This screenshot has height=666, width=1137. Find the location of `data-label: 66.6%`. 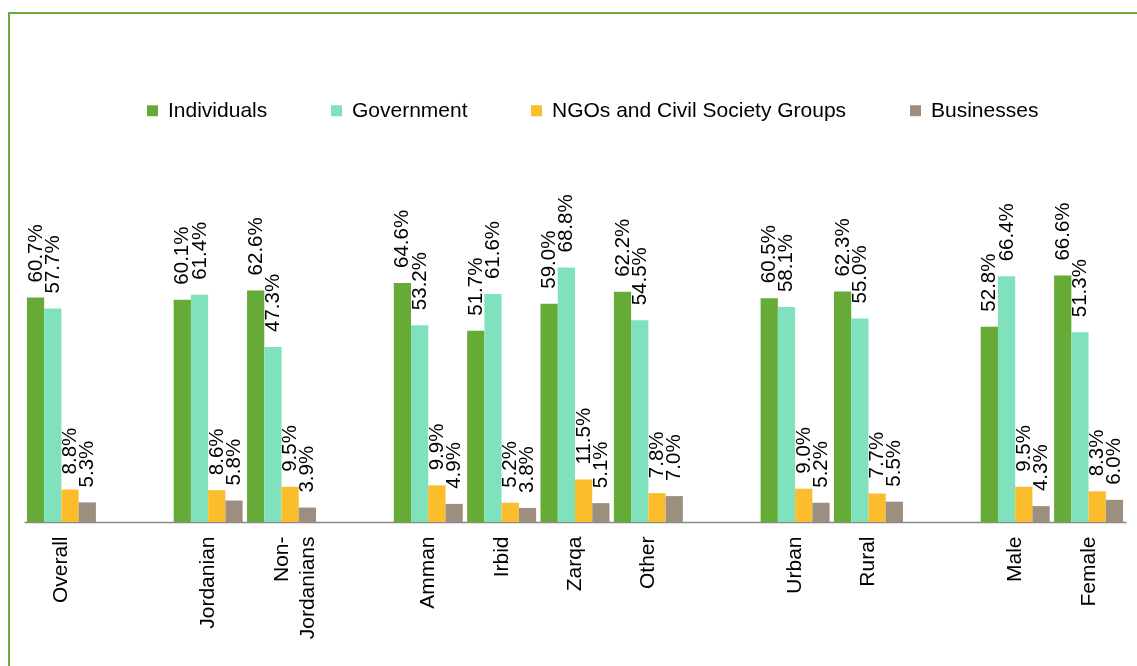

data-label: 66.6% is located at coordinates (1061, 231).